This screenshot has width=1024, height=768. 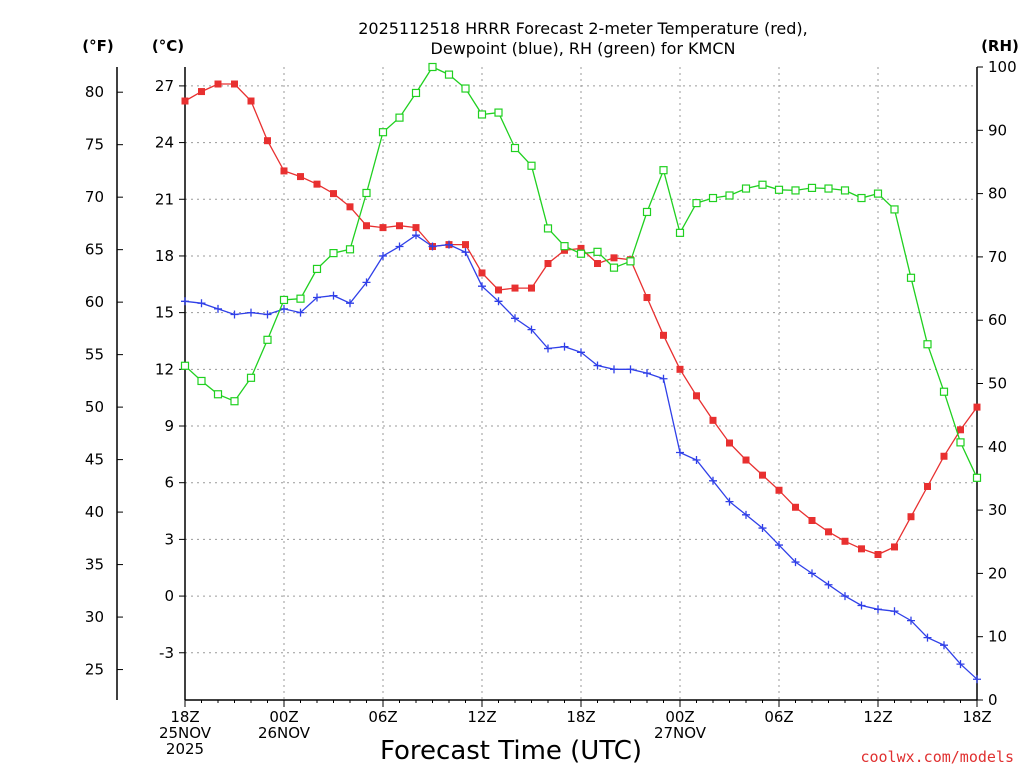 What do you see at coordinates (997, 130) in the screenshot?
I see `rh-tick-label: 90` at bounding box center [997, 130].